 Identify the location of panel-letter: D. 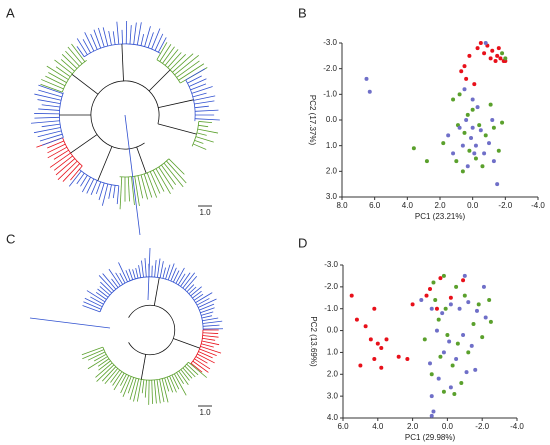
(302, 242).